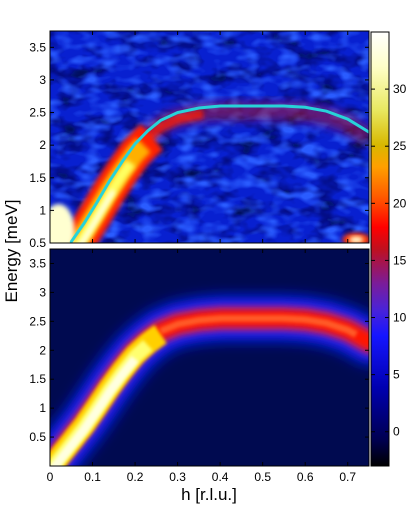 The height and width of the screenshot is (514, 415). What do you see at coordinates (400, 260) in the screenshot?
I see `colorbar-tick-label: 15` at bounding box center [400, 260].